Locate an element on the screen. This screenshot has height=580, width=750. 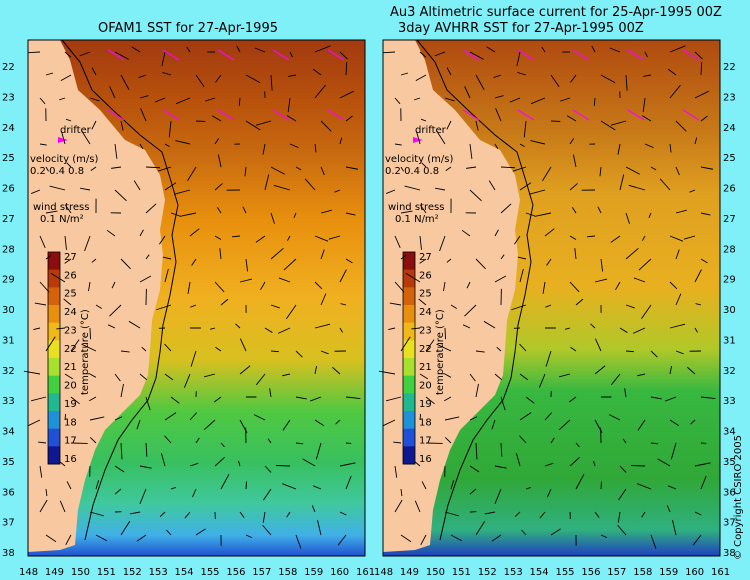
colorbar-frame is located at coordinates (409, 358).